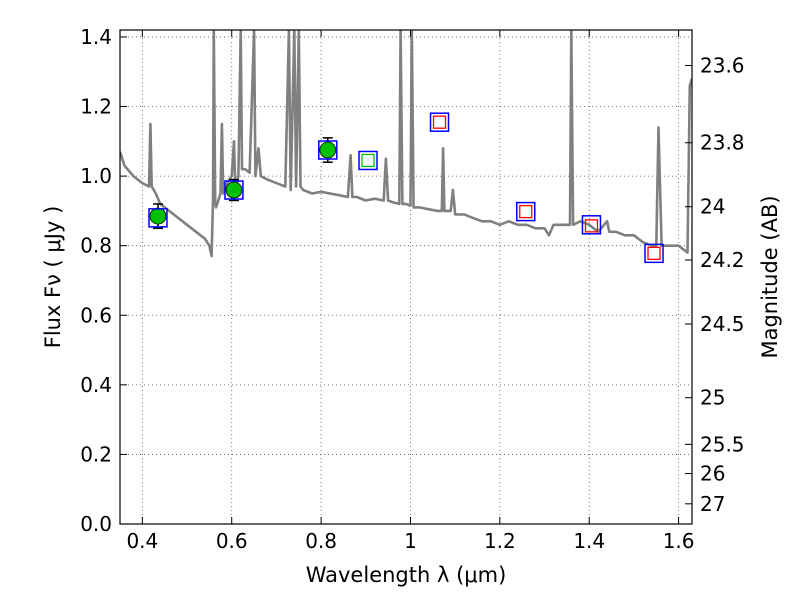 This screenshot has width=800, height=600. Describe the element at coordinates (96, 107) in the screenshot. I see `y-tick-label: 1.2` at that location.